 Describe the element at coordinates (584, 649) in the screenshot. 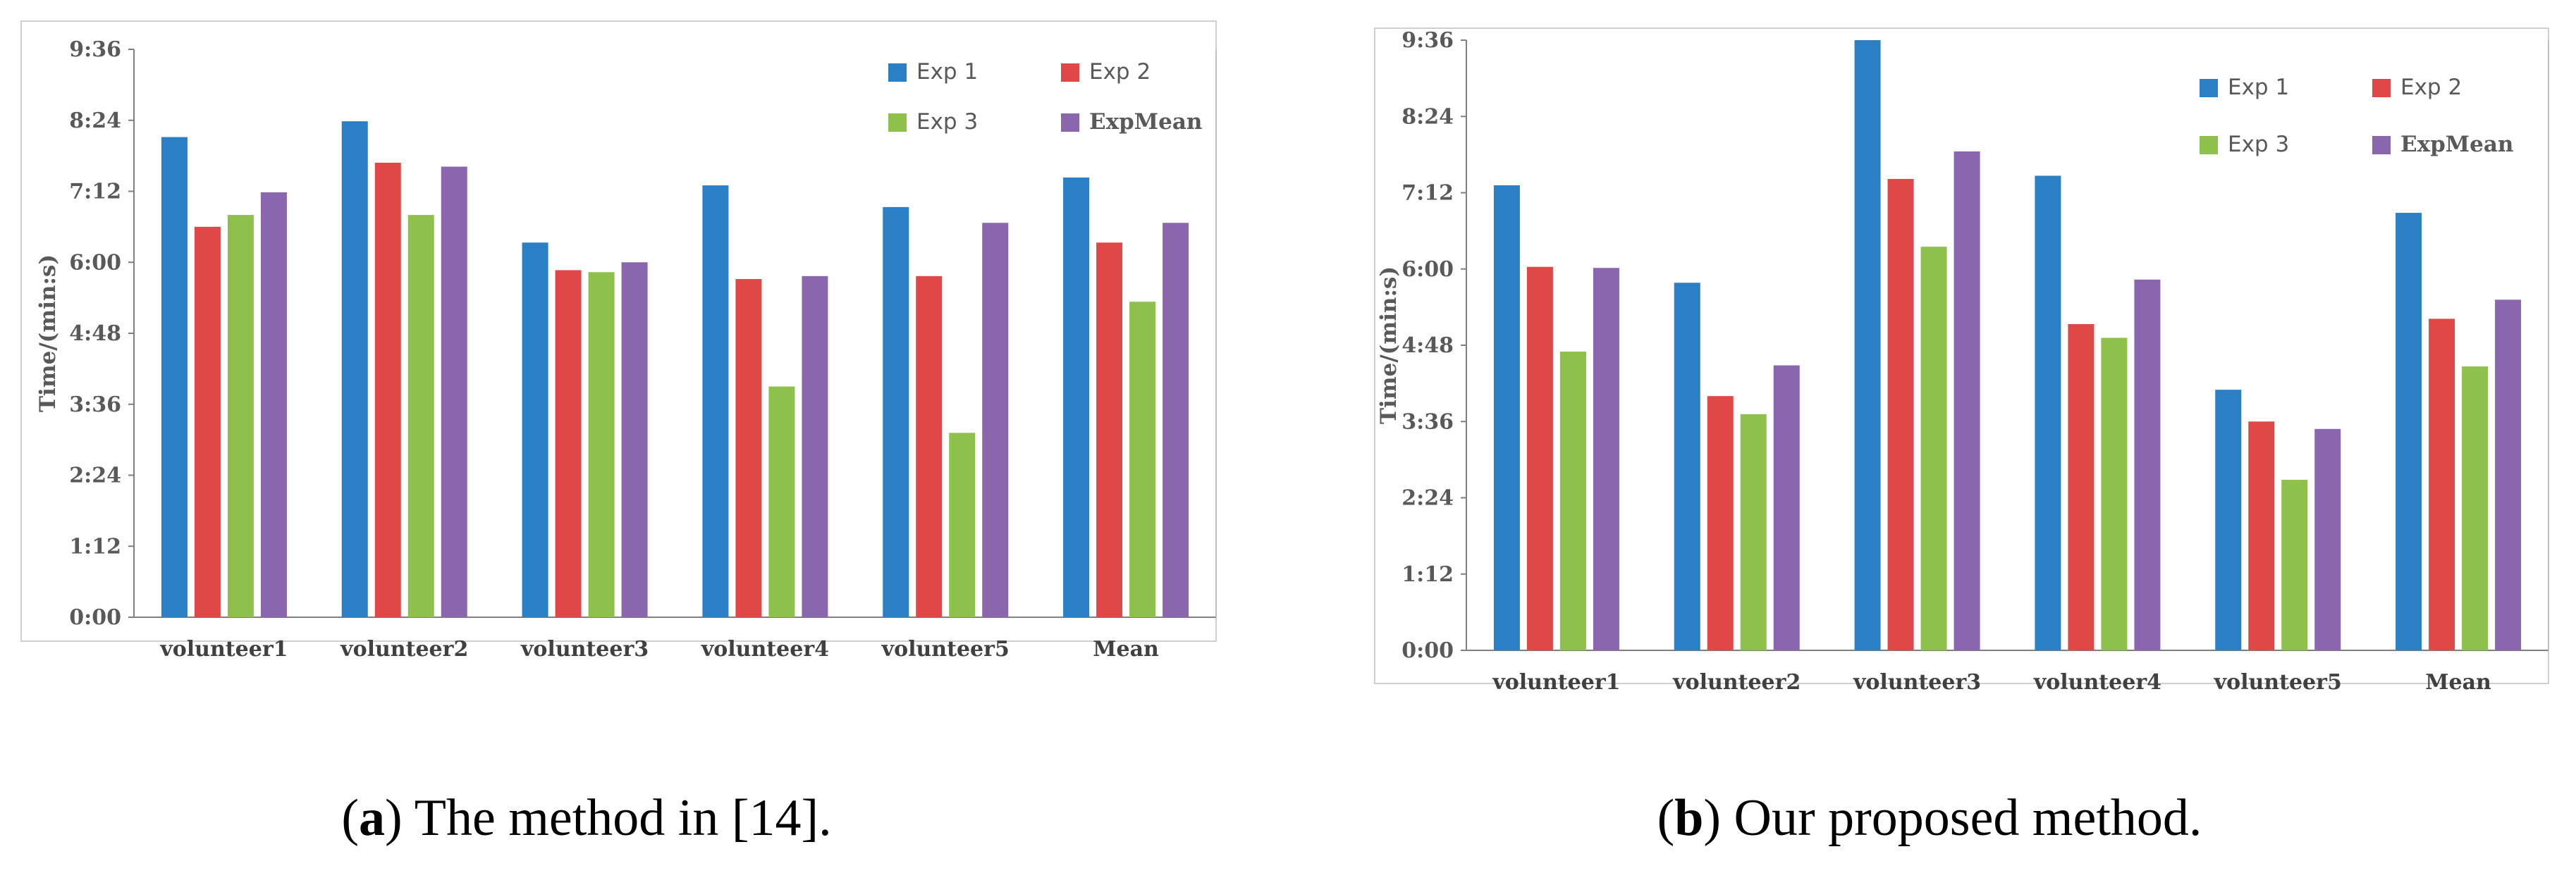

I see `x-tick-label: volunteer3` at that location.